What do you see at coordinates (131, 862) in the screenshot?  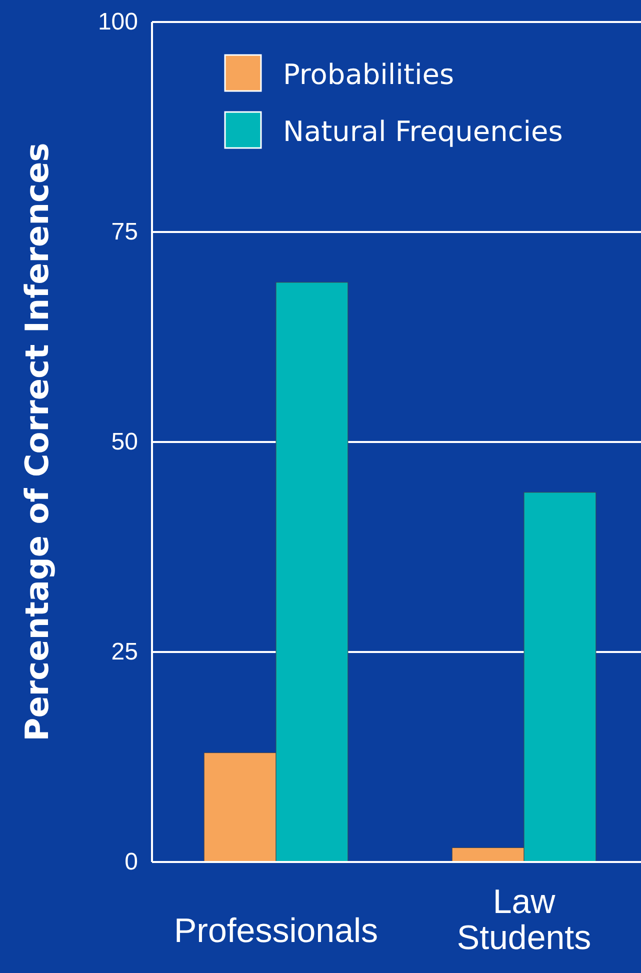 I see `y-tick-label: 0` at bounding box center [131, 862].